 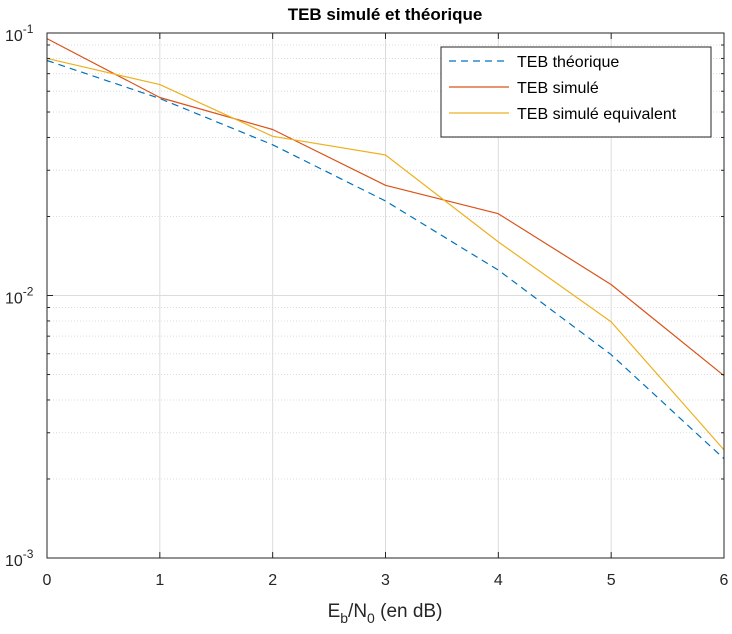 I want to click on x-axis-label-sub2: 0, so click(x=371, y=618).